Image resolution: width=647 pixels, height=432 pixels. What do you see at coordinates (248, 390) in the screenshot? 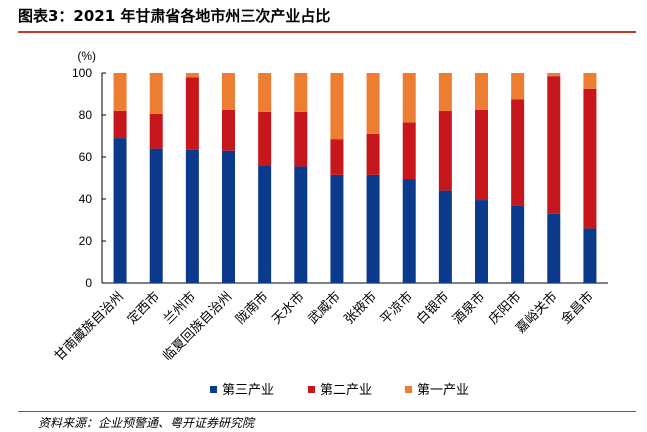
I see `legend-label: 第三产业` at bounding box center [248, 390].